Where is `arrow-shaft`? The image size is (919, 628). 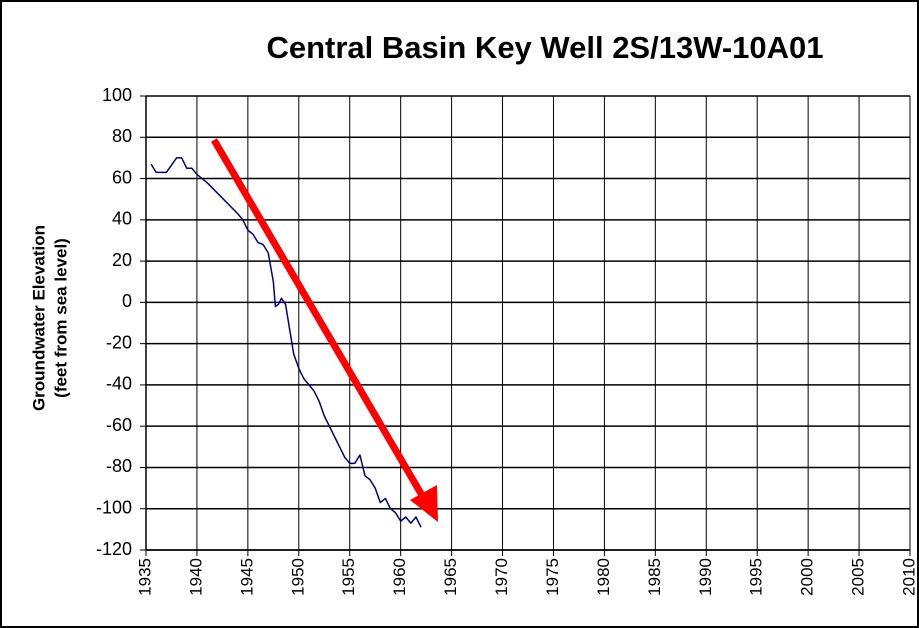
arrow-shaft is located at coordinates (318, 318).